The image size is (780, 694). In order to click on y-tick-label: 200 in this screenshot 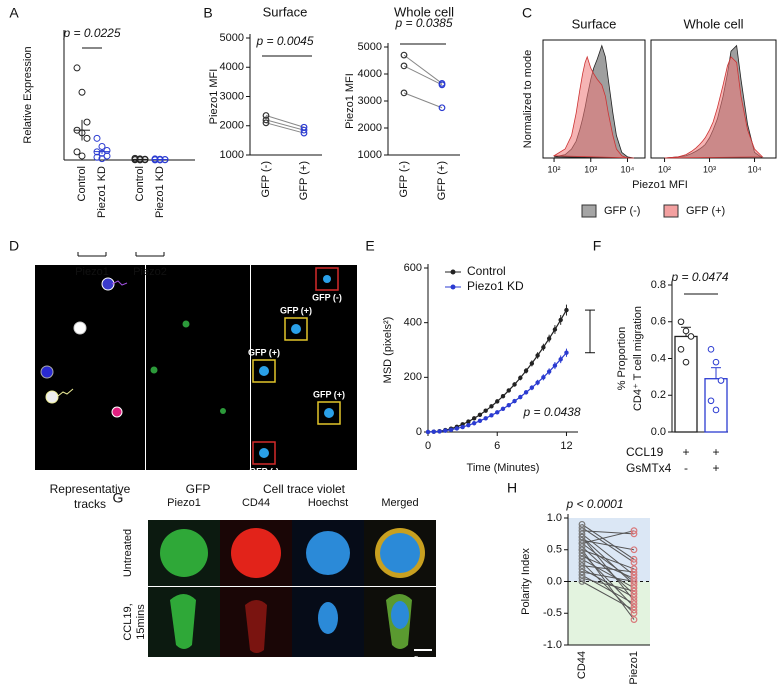, I will do `click(413, 377)`.